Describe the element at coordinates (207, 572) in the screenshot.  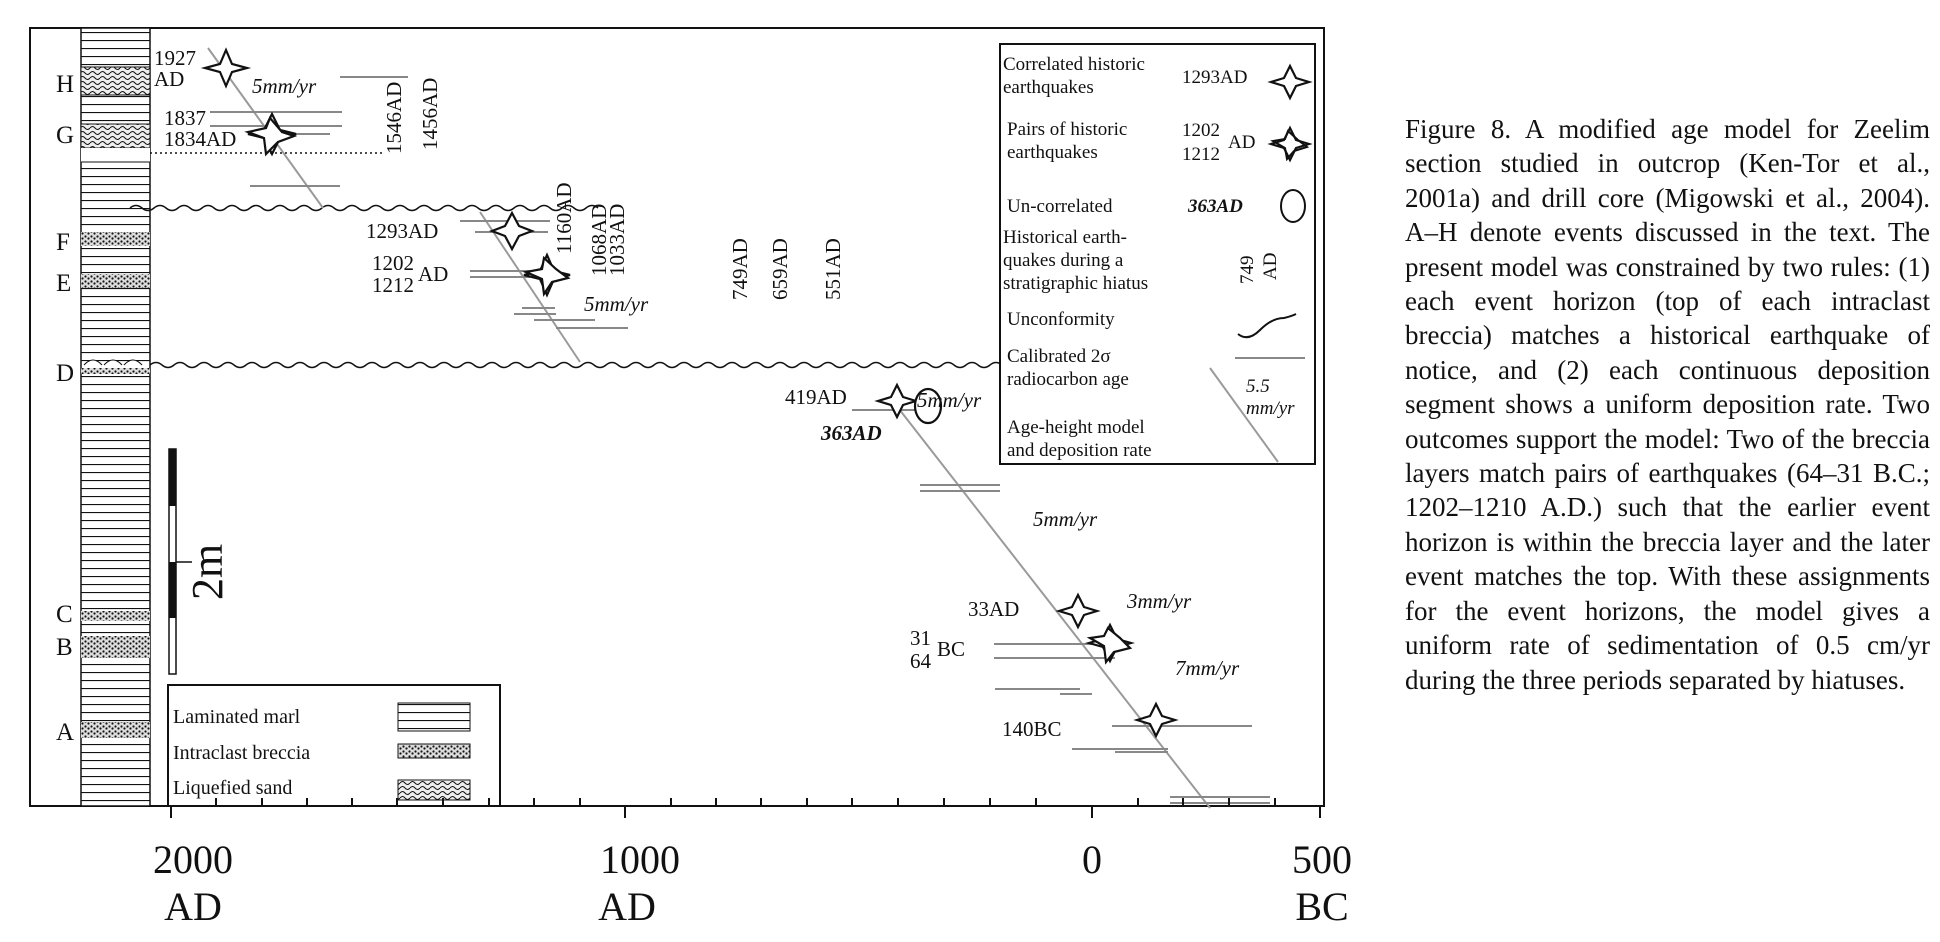
I see `scale-label: 2m` at that location.